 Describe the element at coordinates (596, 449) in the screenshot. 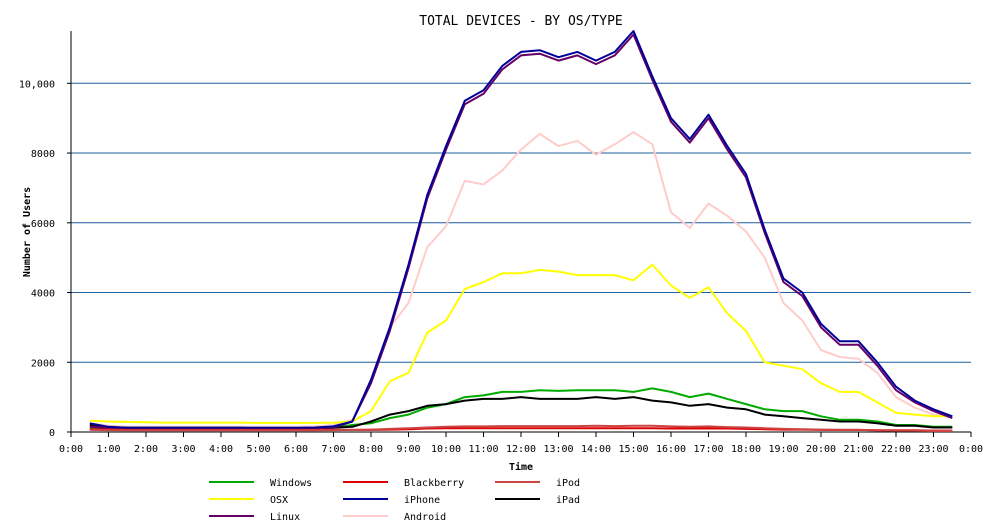

I see `x-tick-label: 14:00` at that location.